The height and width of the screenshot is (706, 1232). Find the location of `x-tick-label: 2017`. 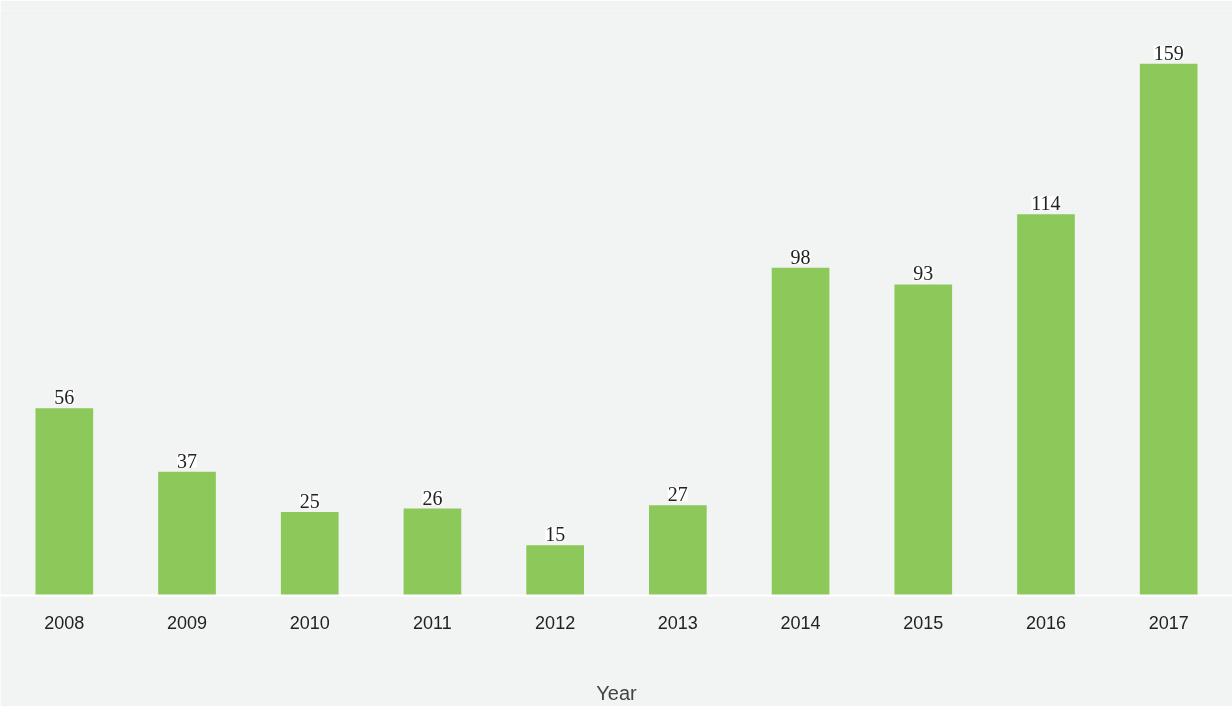

x-tick-label: 2017 is located at coordinates (1168, 622).